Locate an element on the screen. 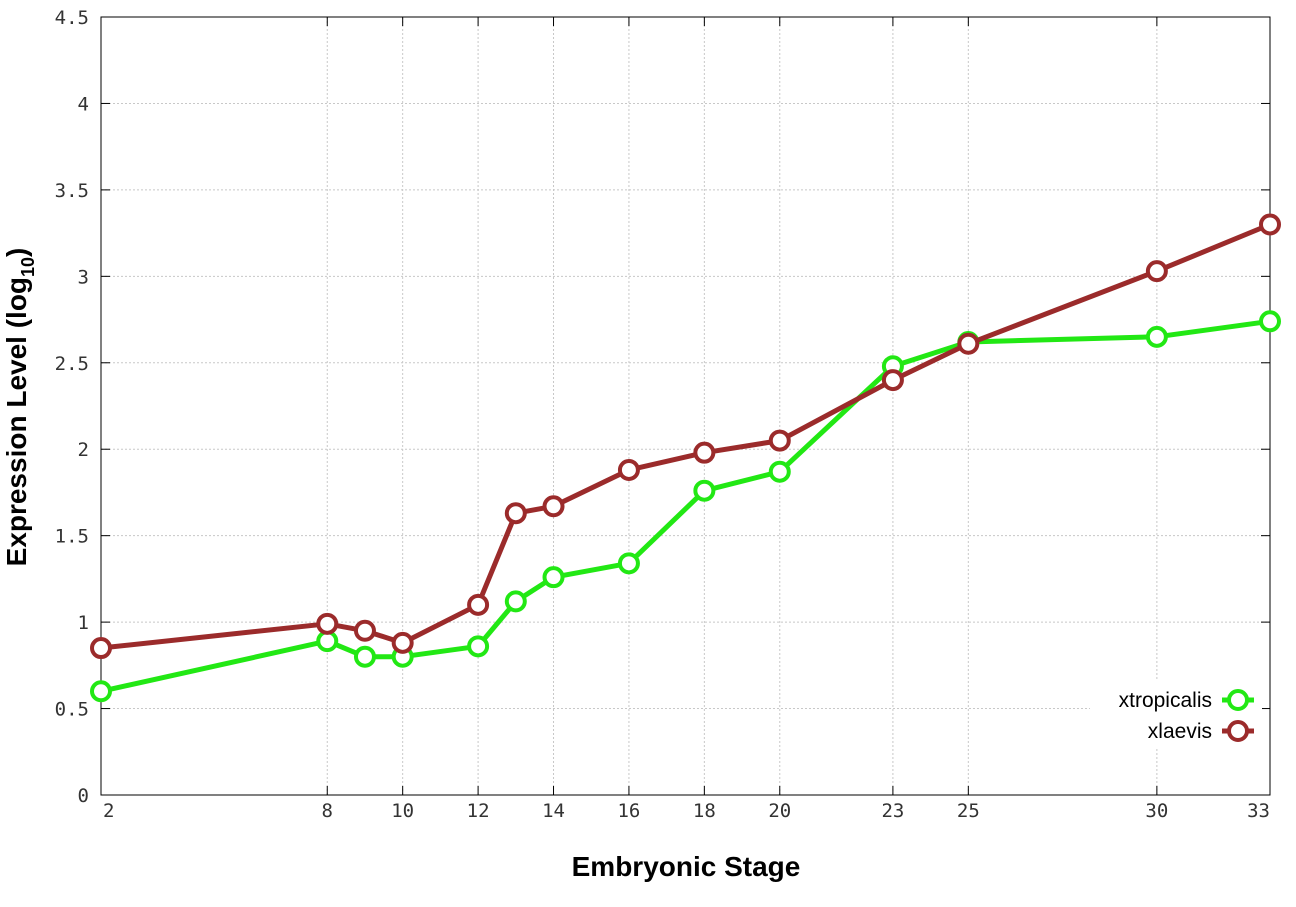 This screenshot has width=1296, height=907. y-tick-label: 2 is located at coordinates (83, 450).